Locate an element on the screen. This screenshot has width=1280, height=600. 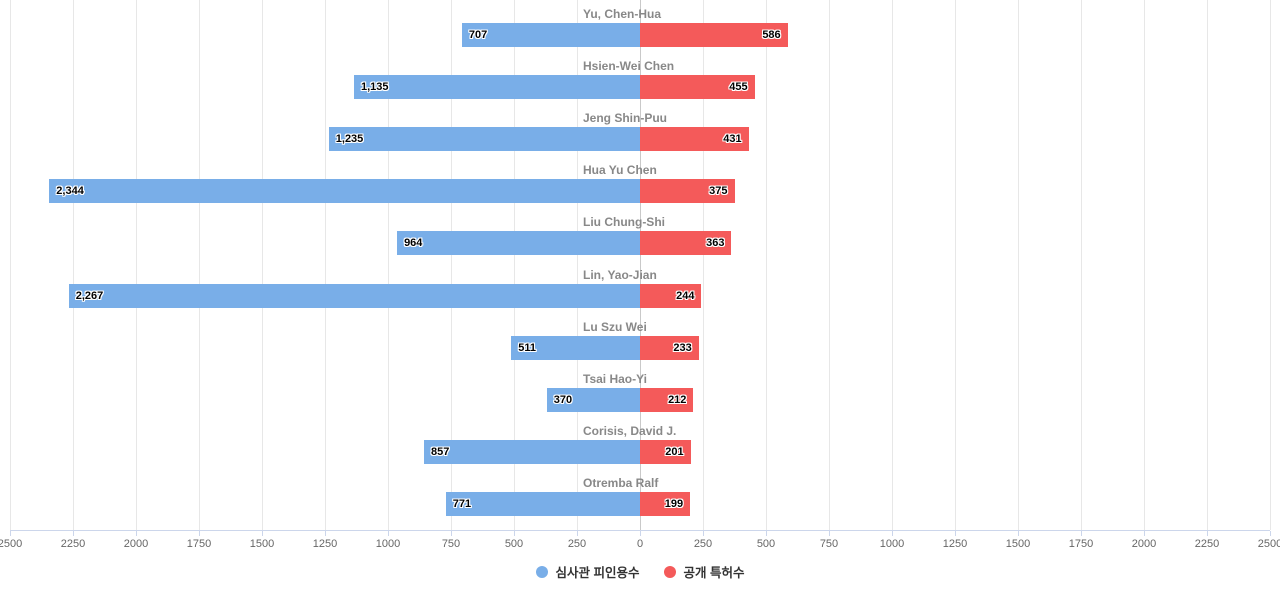
zero-grid-line is located at coordinates (640, 265).